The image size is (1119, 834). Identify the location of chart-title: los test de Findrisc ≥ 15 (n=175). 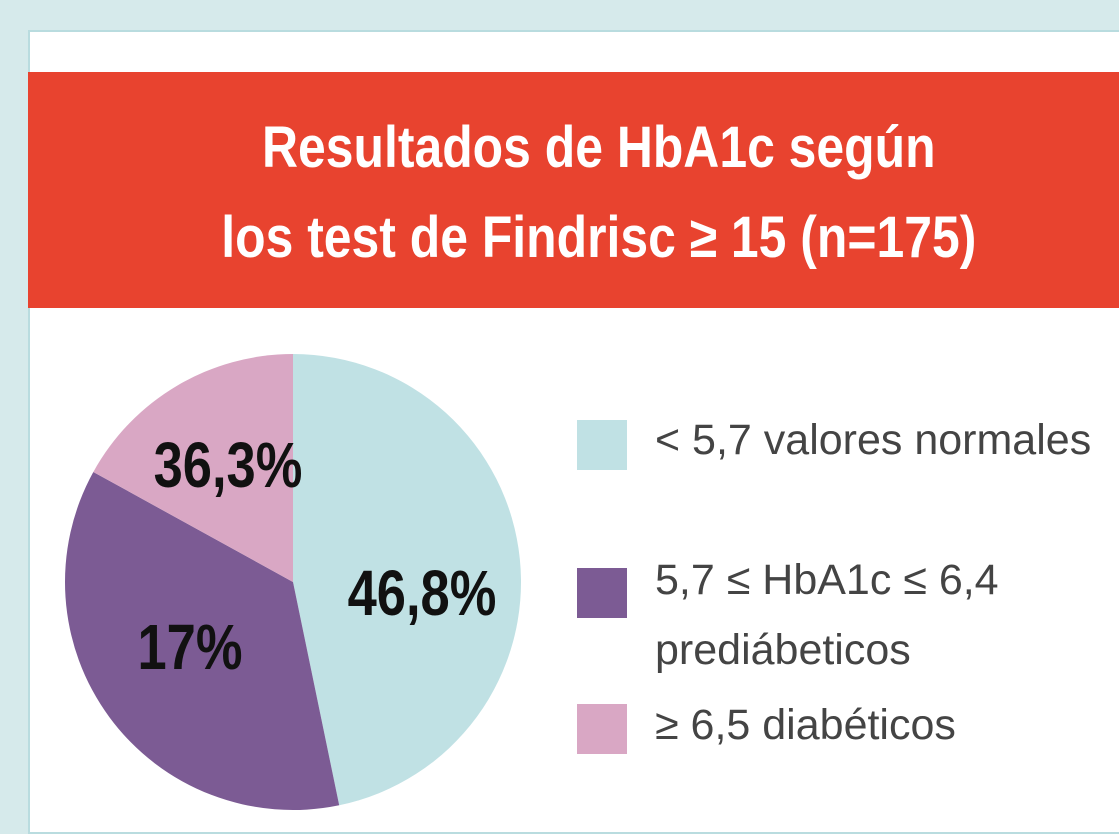
(599, 237).